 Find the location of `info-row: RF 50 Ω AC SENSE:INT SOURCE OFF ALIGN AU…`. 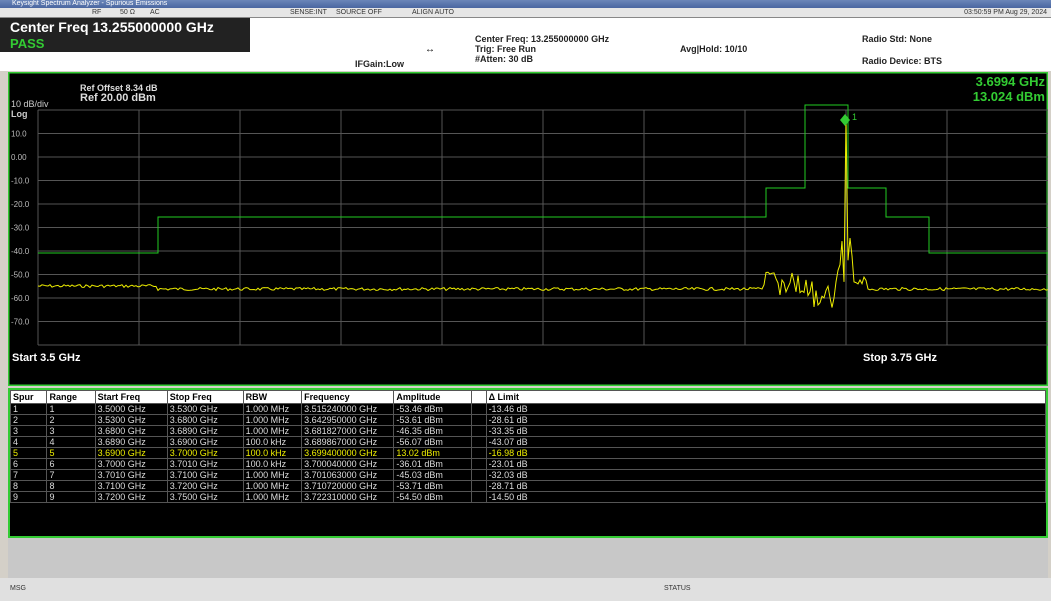

info-row: RF 50 Ω AC SENSE:INT SOURCE OFF ALIGN AU… is located at coordinates (525, 13).